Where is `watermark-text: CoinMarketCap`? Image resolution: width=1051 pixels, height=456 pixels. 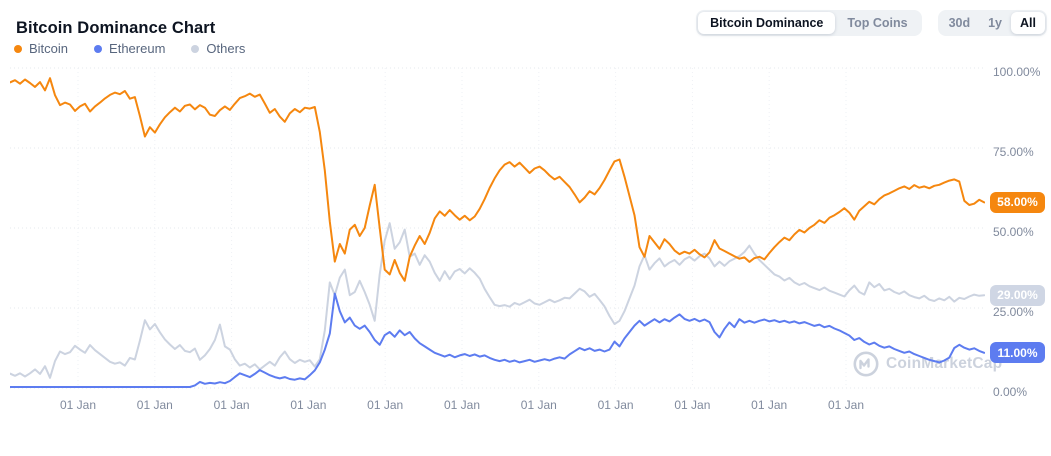
watermark-text: CoinMarketCap is located at coordinates (944, 363).